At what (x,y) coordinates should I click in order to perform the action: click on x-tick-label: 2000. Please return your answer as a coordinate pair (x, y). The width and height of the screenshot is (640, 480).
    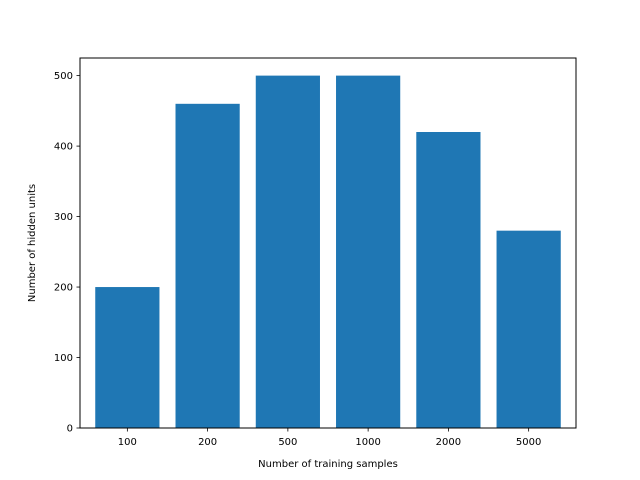
    Looking at the image, I should click on (448, 442).